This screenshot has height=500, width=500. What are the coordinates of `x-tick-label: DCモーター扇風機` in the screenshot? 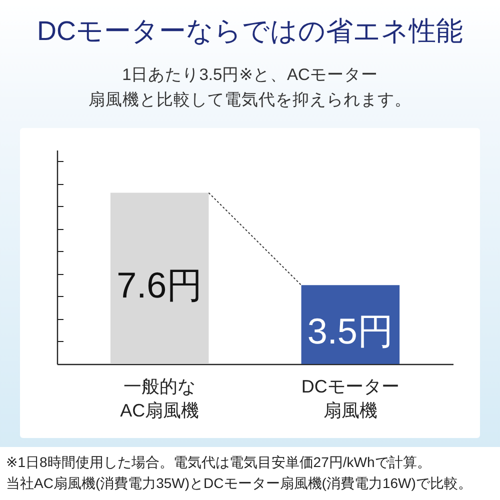 It's located at (350, 398).